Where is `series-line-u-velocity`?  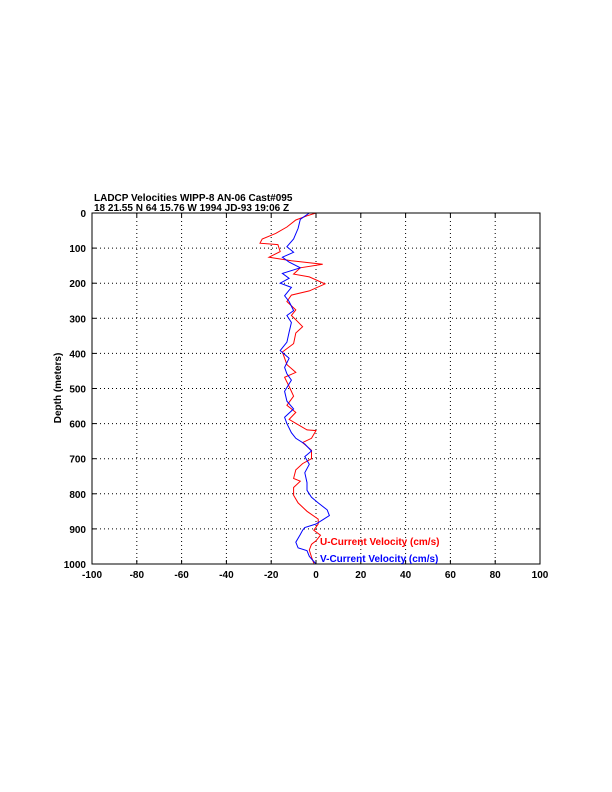
series-line-u-velocity is located at coordinates (293, 388).